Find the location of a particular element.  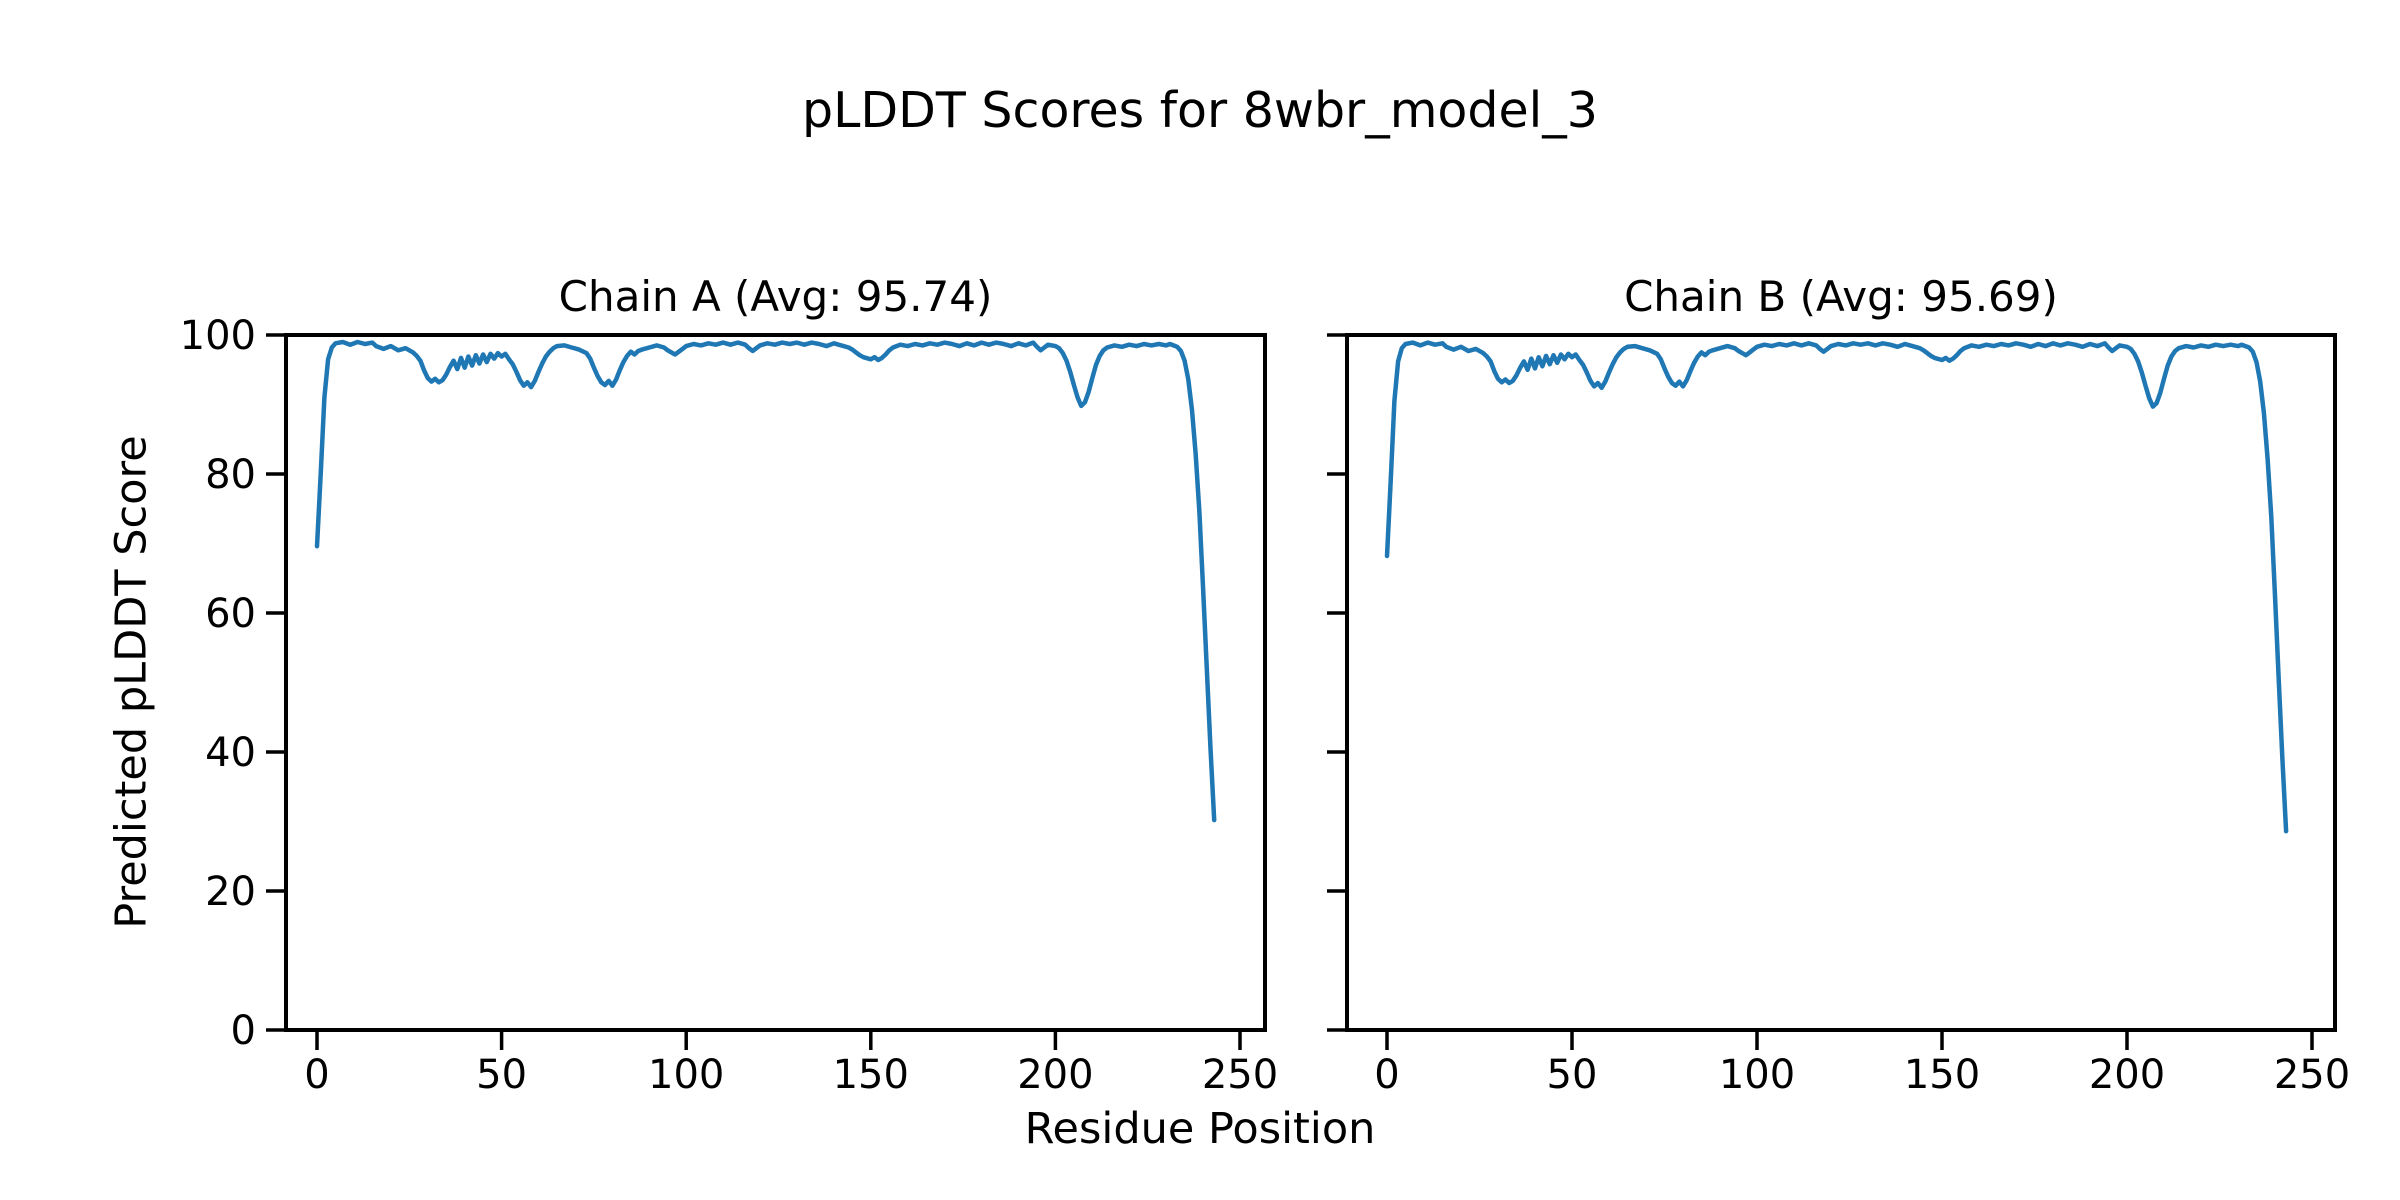

y-tick-label: 40 is located at coordinates (230, 753).